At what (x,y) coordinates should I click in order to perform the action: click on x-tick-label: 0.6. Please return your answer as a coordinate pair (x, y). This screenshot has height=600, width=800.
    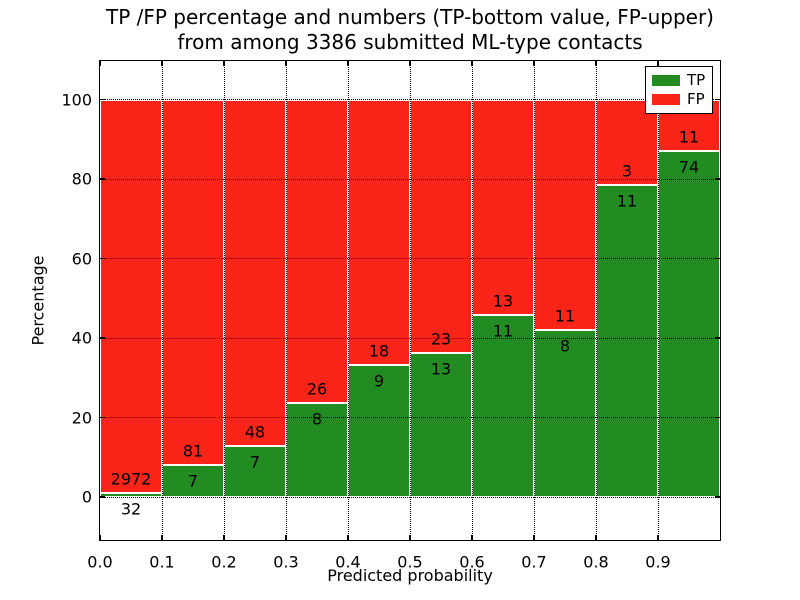
    Looking at the image, I should click on (472, 562).